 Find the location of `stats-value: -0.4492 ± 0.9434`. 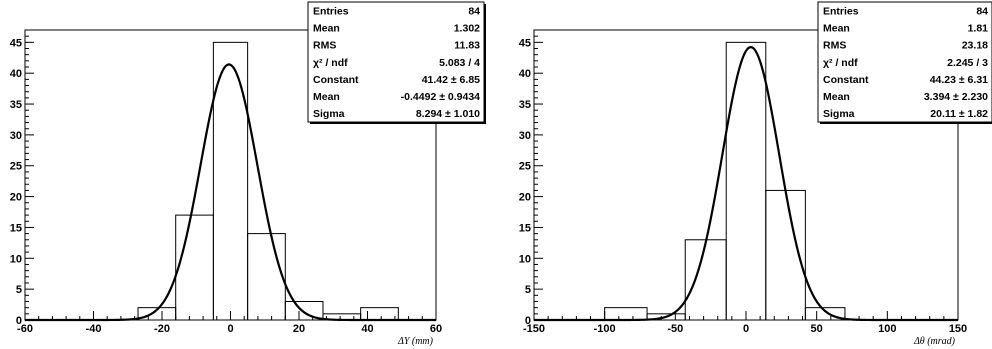

stats-value: -0.4492 ± 0.9434 is located at coordinates (440, 97).